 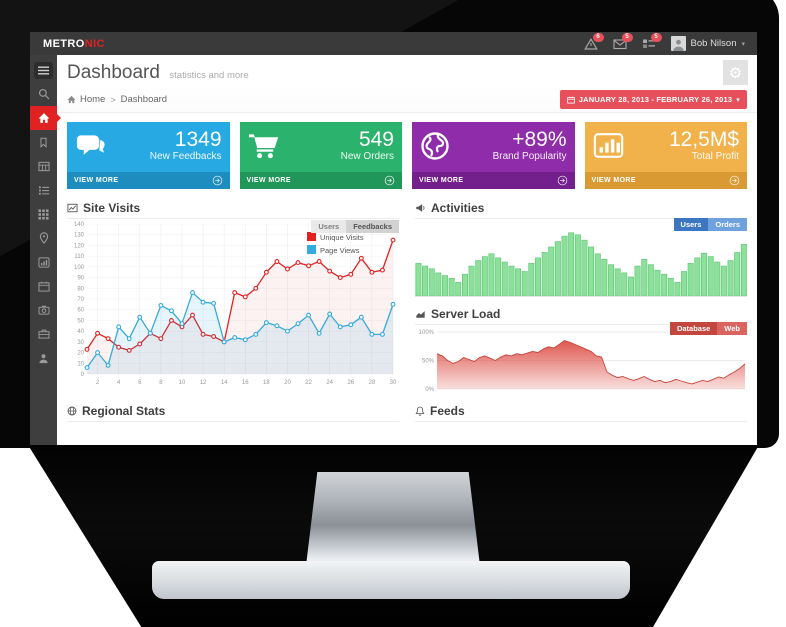 I want to click on gear-icon: ⚙, so click(x=735, y=72).